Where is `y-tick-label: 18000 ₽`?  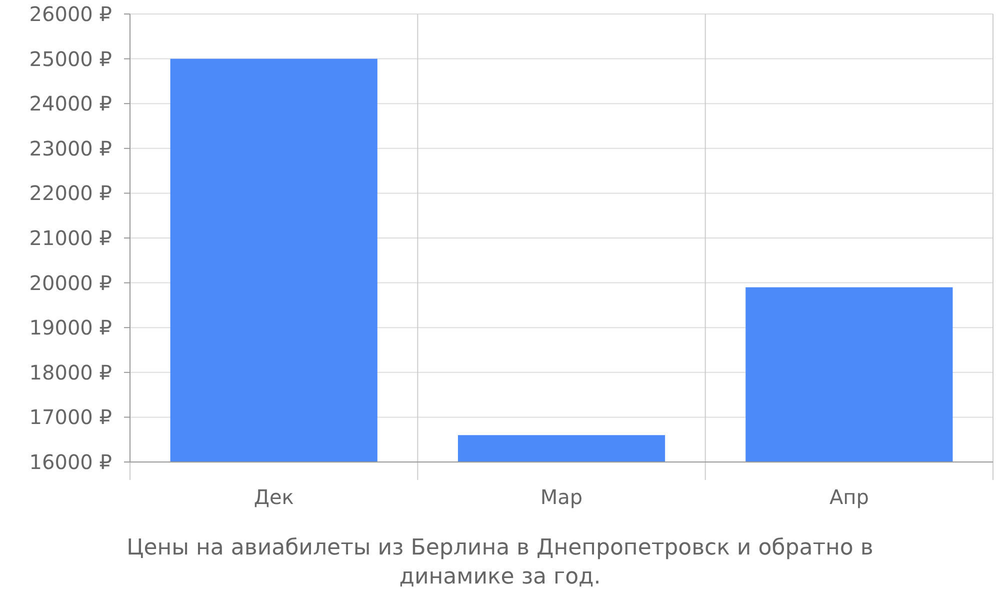
y-tick-label: 18000 ₽ is located at coordinates (70, 372).